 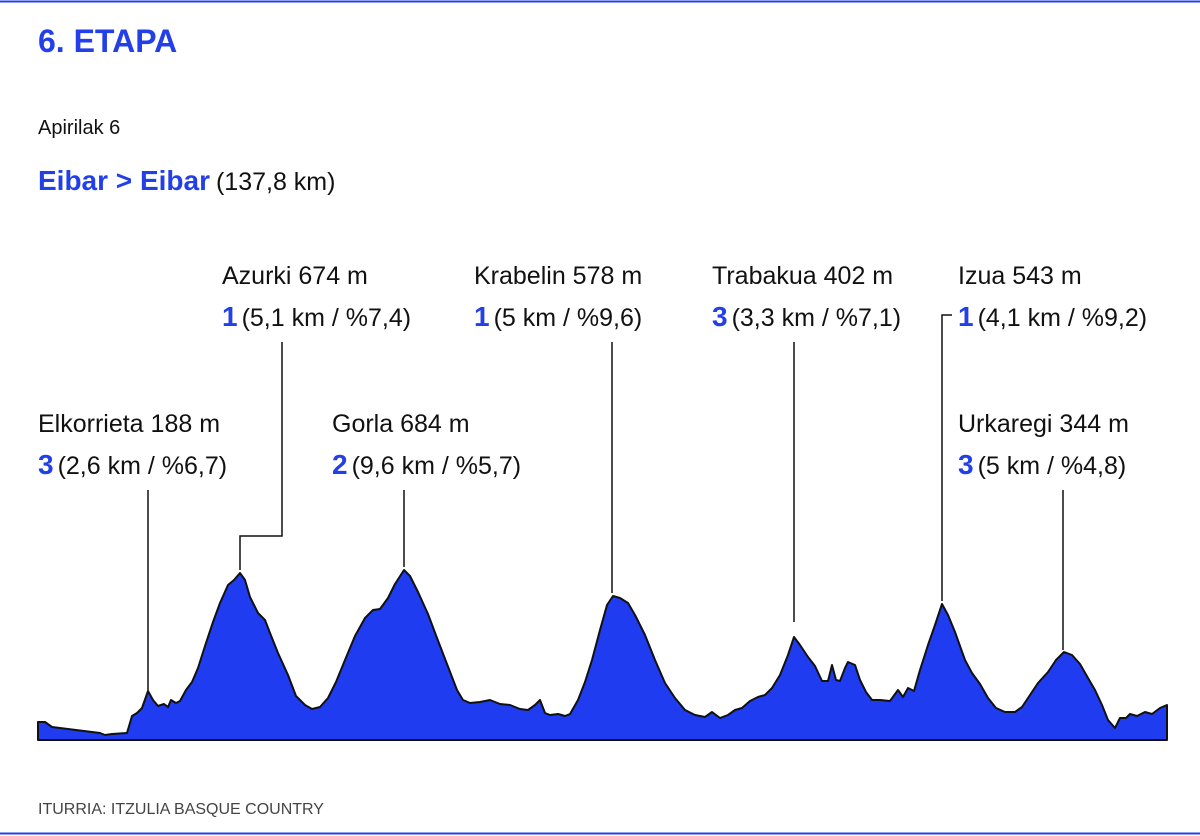 I want to click on date: Apirilak 6, so click(x=79, y=128).